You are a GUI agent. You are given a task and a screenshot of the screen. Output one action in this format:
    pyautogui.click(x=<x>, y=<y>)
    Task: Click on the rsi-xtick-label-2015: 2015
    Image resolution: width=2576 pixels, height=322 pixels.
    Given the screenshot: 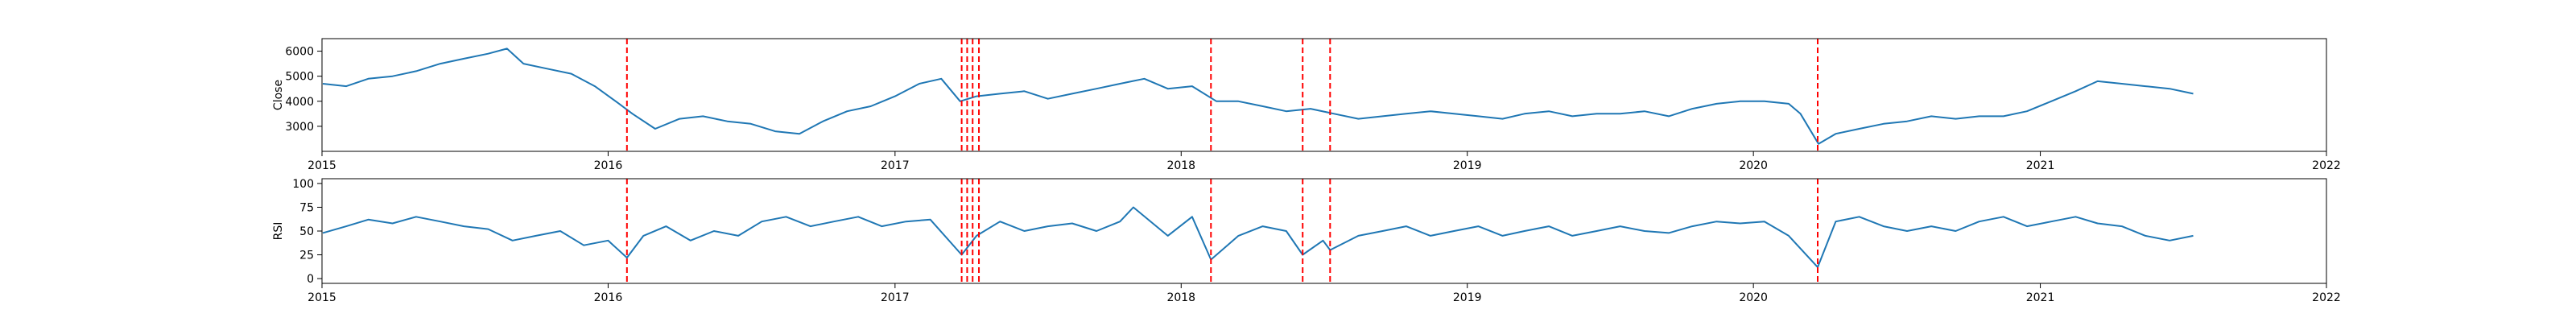 What is the action you would take?
    pyautogui.click(x=322, y=297)
    